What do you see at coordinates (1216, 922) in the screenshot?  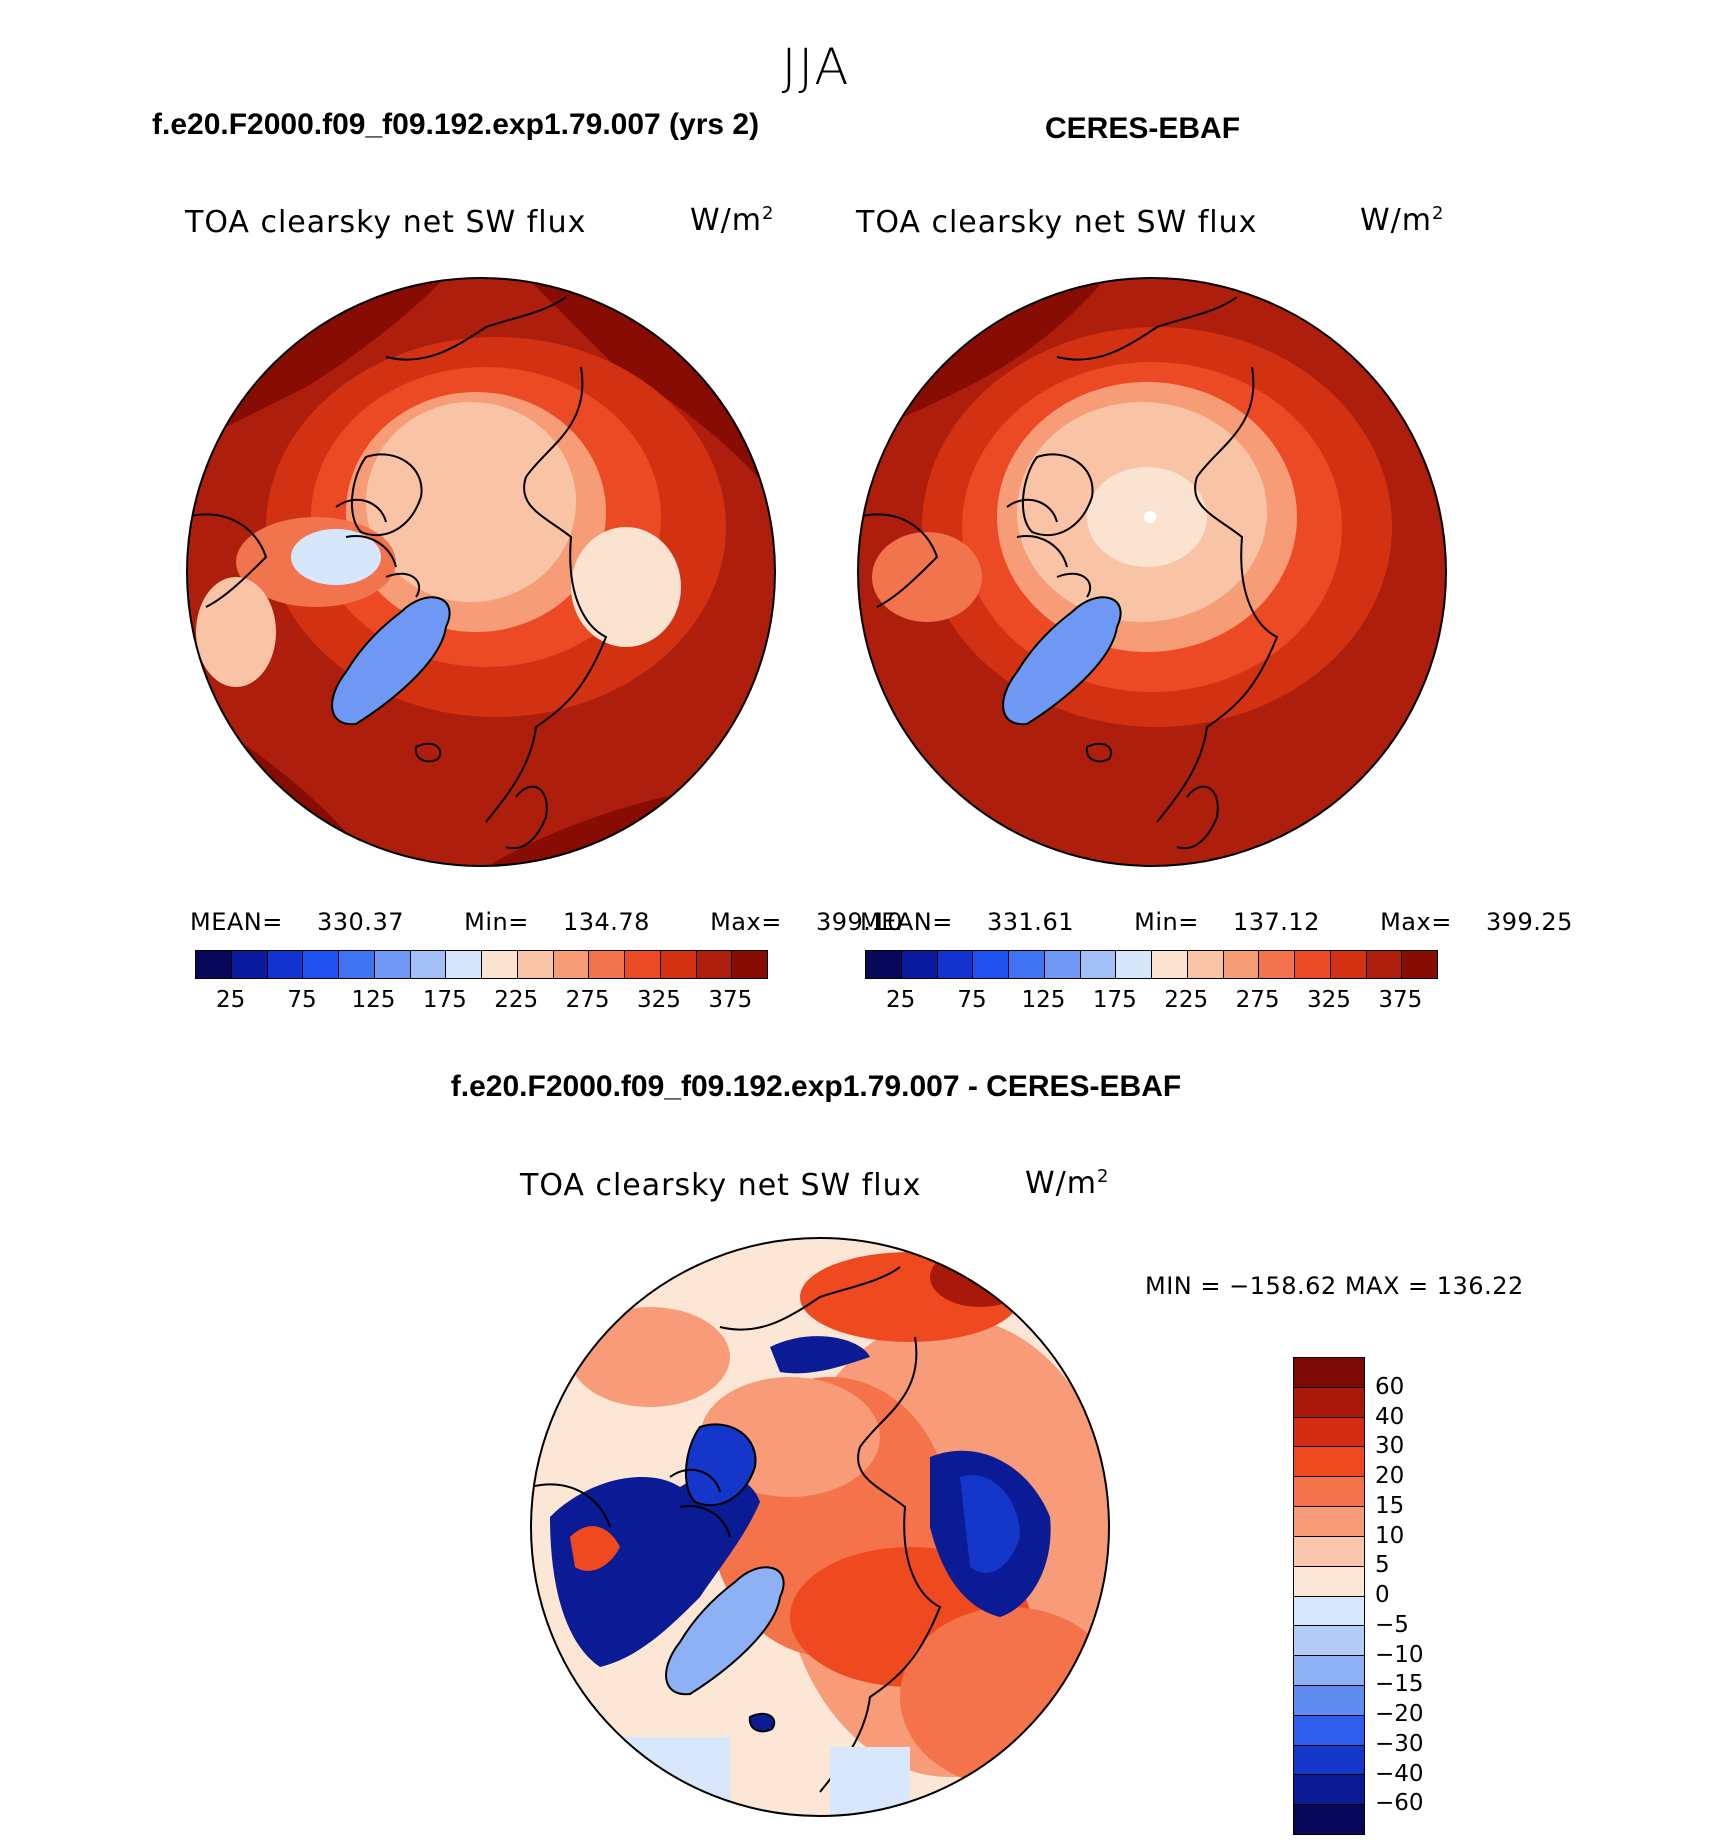 I see `panel2-stats: MEAN= 331.61 Min= 137.12 Max= 399.25` at bounding box center [1216, 922].